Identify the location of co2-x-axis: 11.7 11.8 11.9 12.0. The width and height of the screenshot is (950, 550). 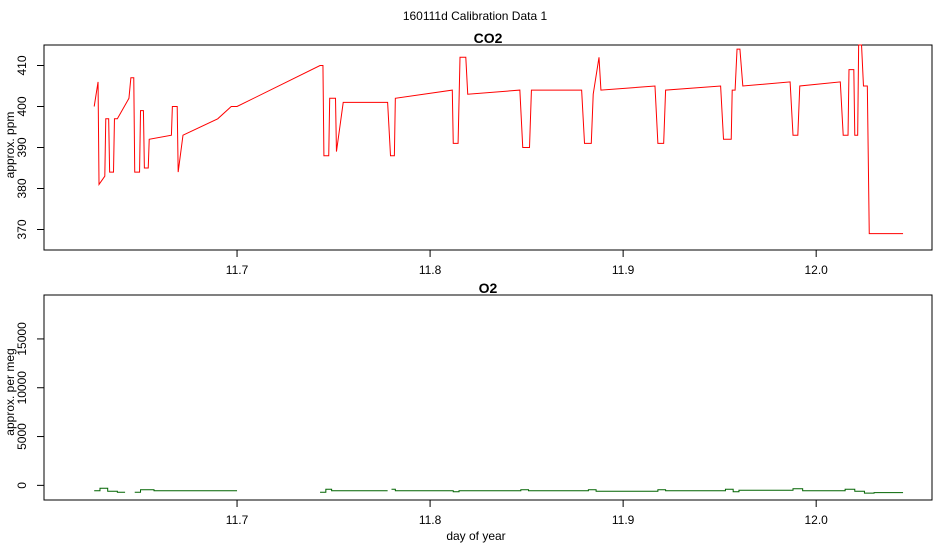
(527, 263).